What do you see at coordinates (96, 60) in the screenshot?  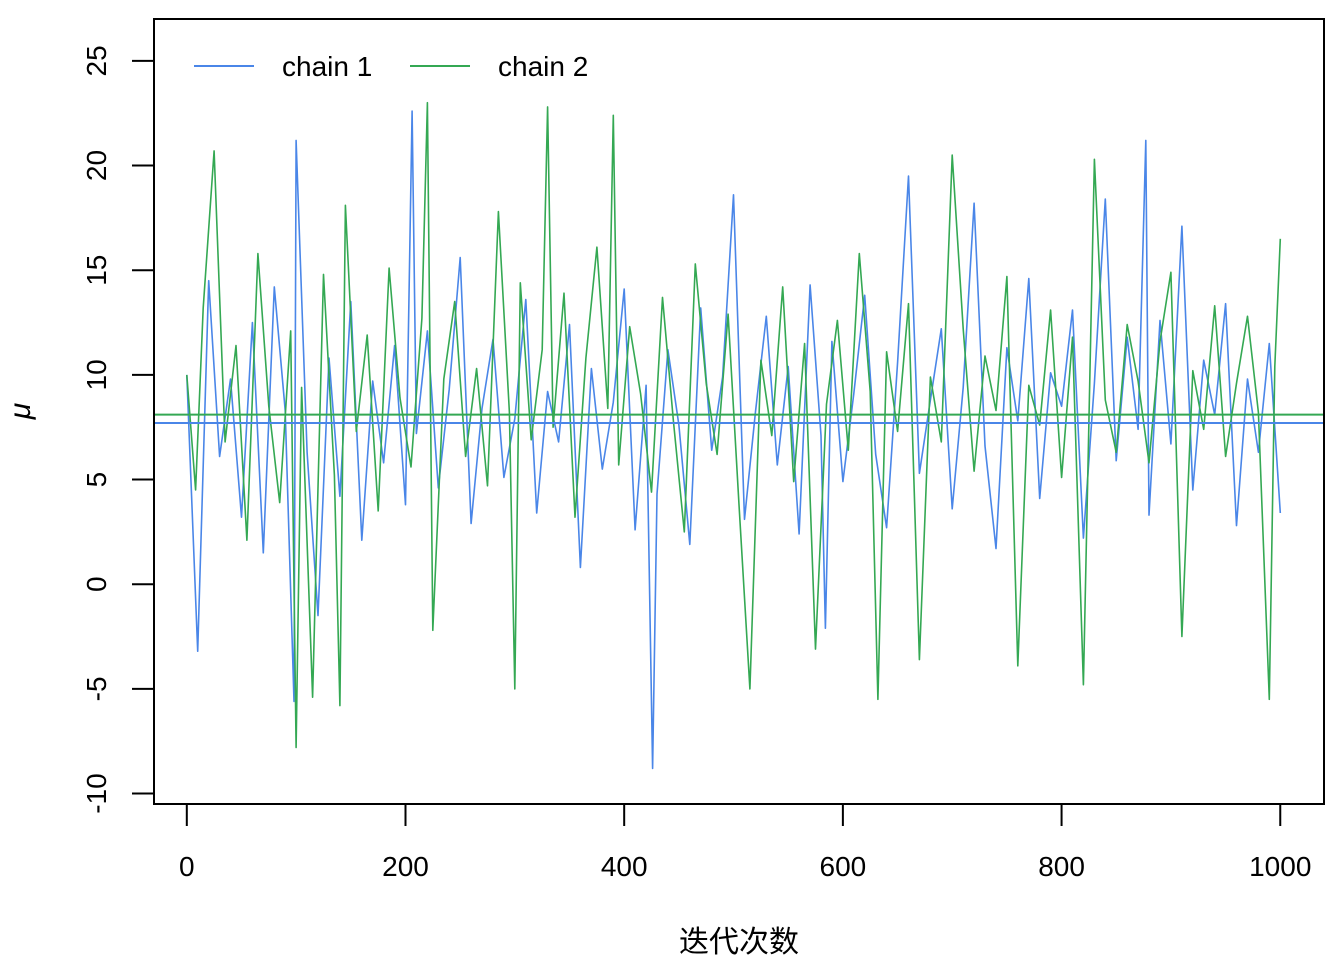 I see `y-tick-label: 25` at bounding box center [96, 60].